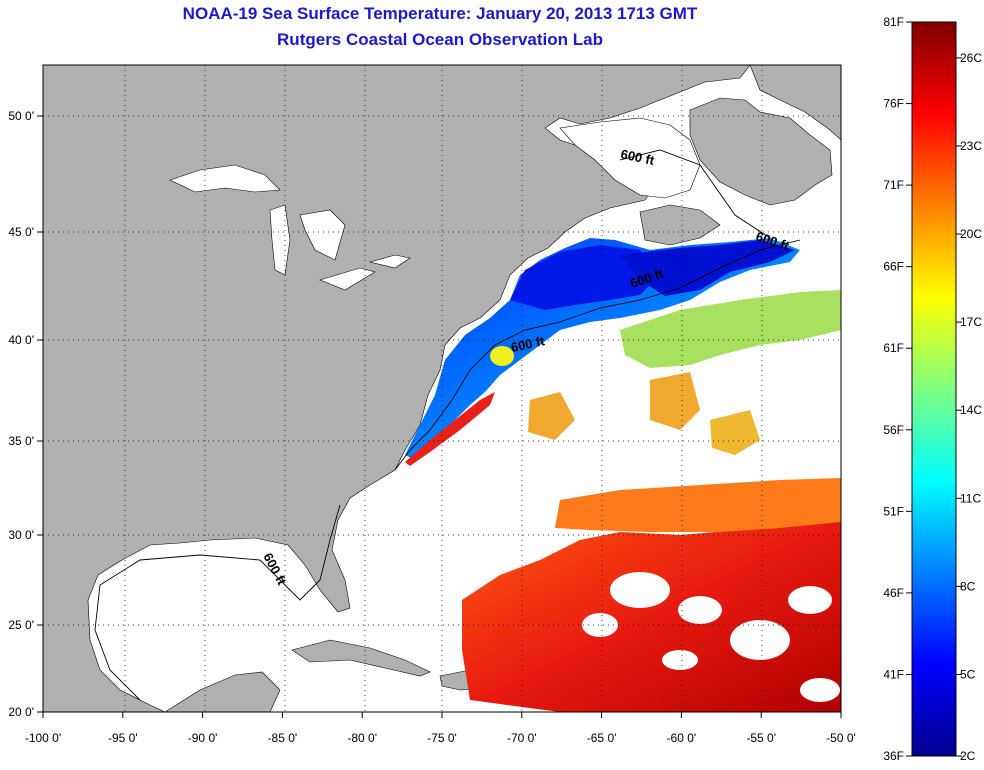  I want to click on colorbar-c-label: 2C, so click(968, 756).